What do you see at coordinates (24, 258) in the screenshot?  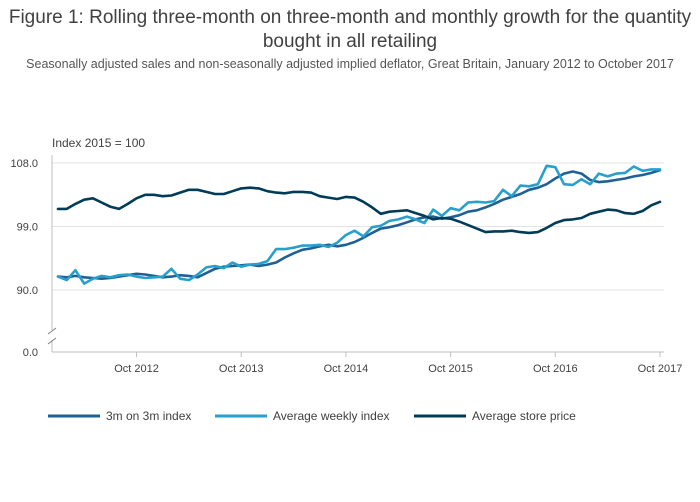 I see `y-axis-ticks: 108.0 99.0 90.0 0.0` at bounding box center [24, 258].